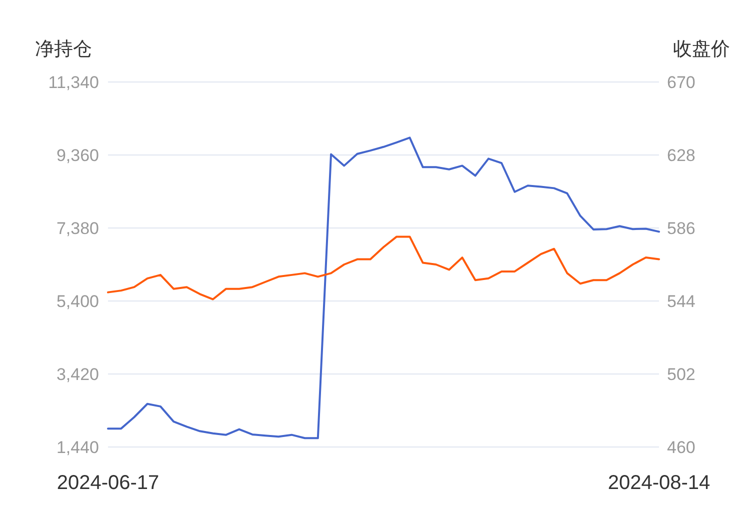 This screenshot has width=750, height=510. What do you see at coordinates (383, 268) in the screenshot?
I see `line-series` at bounding box center [383, 268].